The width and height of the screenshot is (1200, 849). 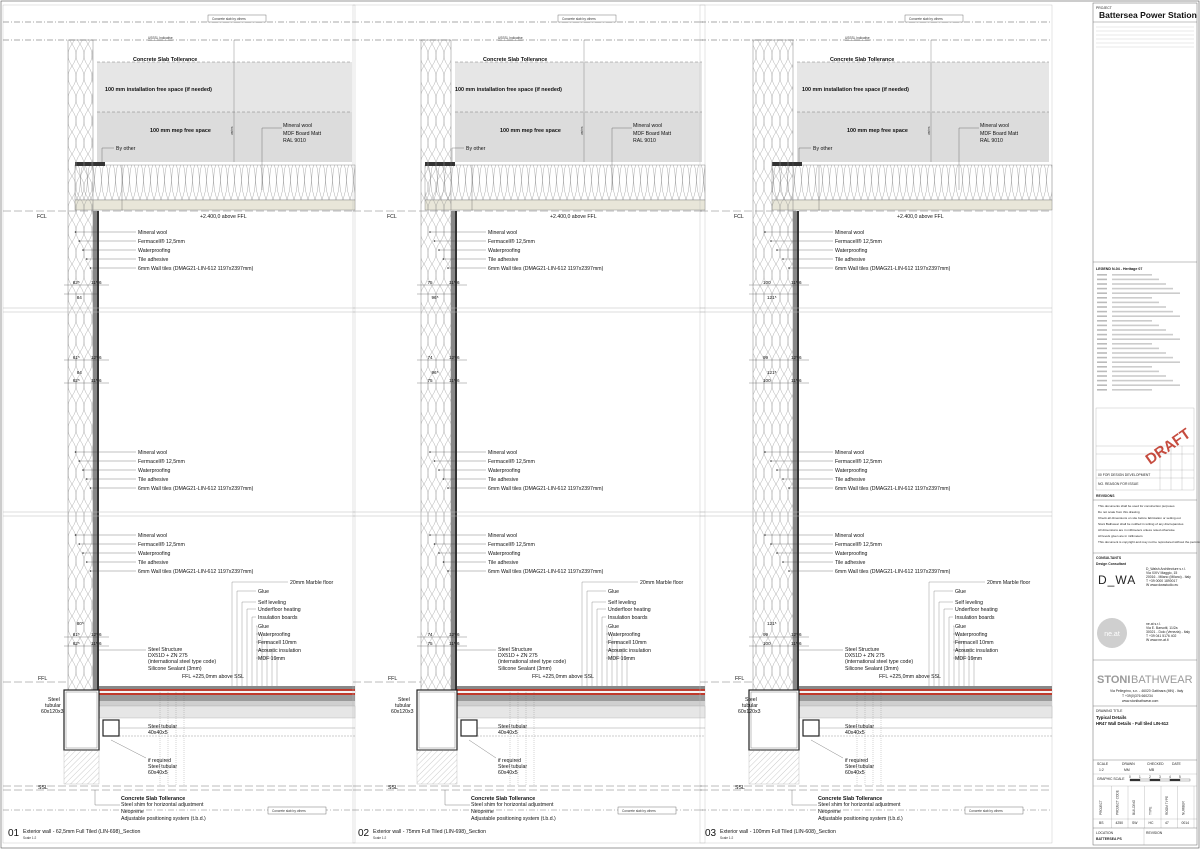 What do you see at coordinates (613, 592) in the screenshot?
I see `glue-label: Glue` at bounding box center [613, 592].